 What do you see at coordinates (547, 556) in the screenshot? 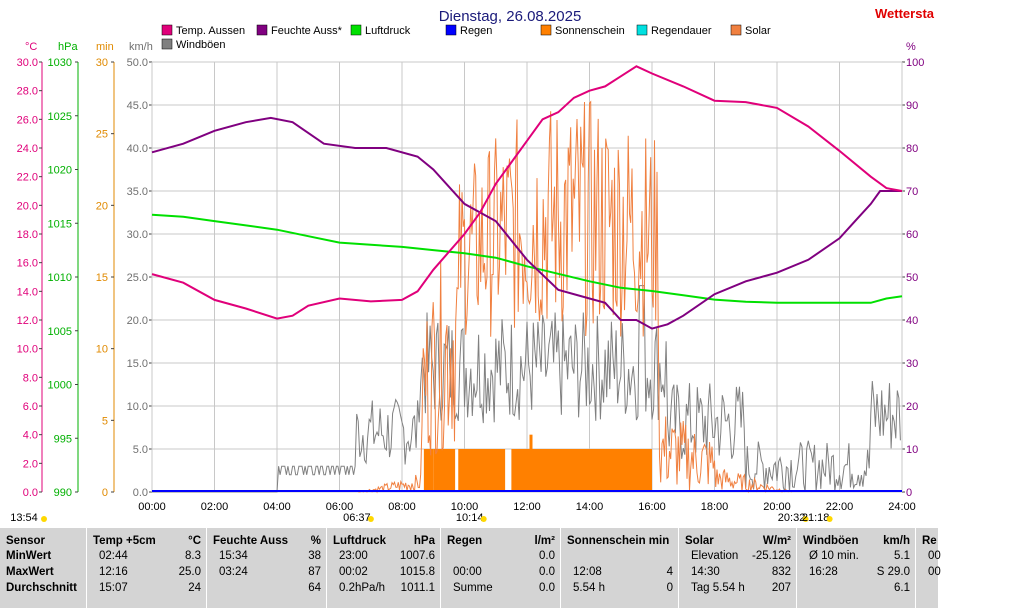
I see `stats-min-value: 0.0` at bounding box center [547, 556].